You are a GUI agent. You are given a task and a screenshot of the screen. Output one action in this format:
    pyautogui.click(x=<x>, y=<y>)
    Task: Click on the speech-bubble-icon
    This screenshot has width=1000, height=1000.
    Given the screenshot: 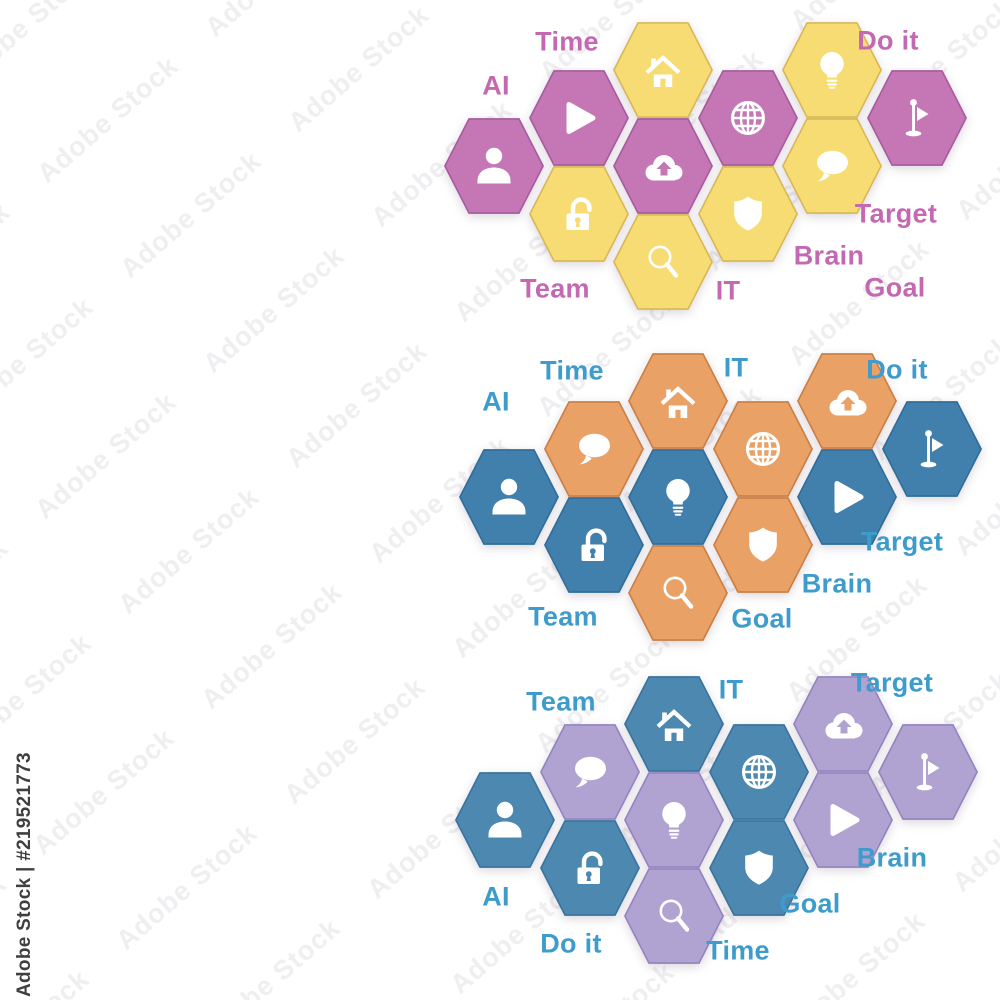 What is the action you would take?
    pyautogui.click(x=594, y=449)
    